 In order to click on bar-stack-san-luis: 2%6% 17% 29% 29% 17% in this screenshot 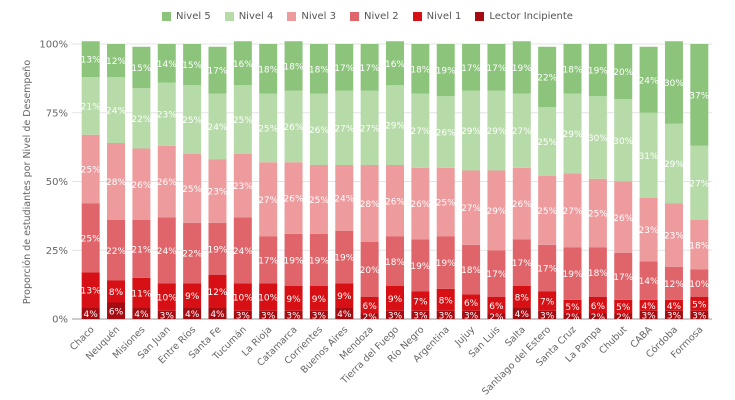, I will do `click(496, 183)`.